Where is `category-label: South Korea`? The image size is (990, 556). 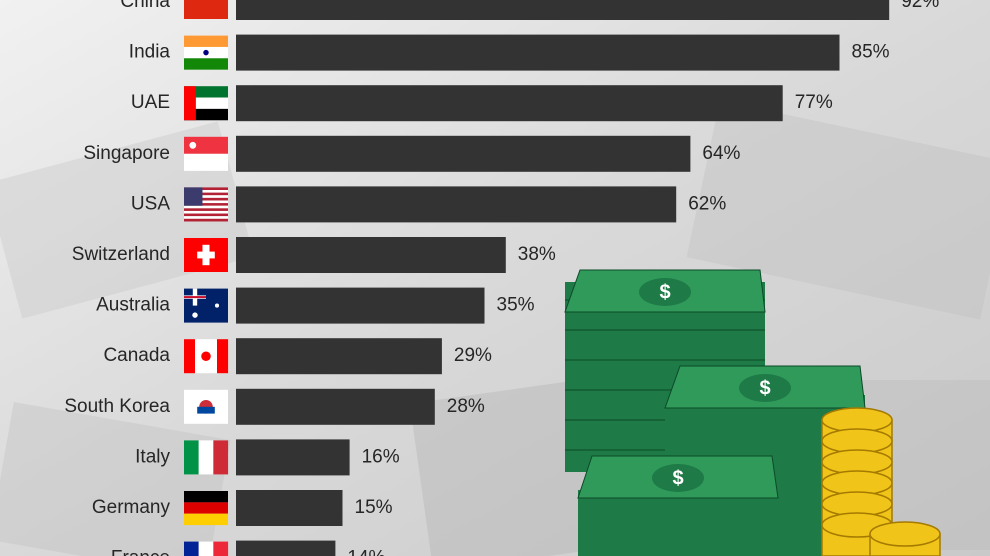 category-label: South Korea is located at coordinates (117, 406).